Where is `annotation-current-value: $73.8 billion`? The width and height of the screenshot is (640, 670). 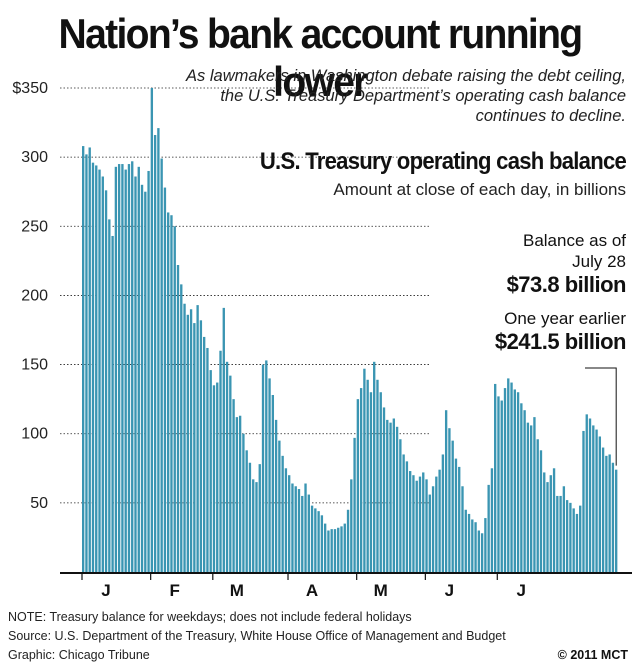 annotation-current-value: $73.8 billion is located at coordinates (566, 284).